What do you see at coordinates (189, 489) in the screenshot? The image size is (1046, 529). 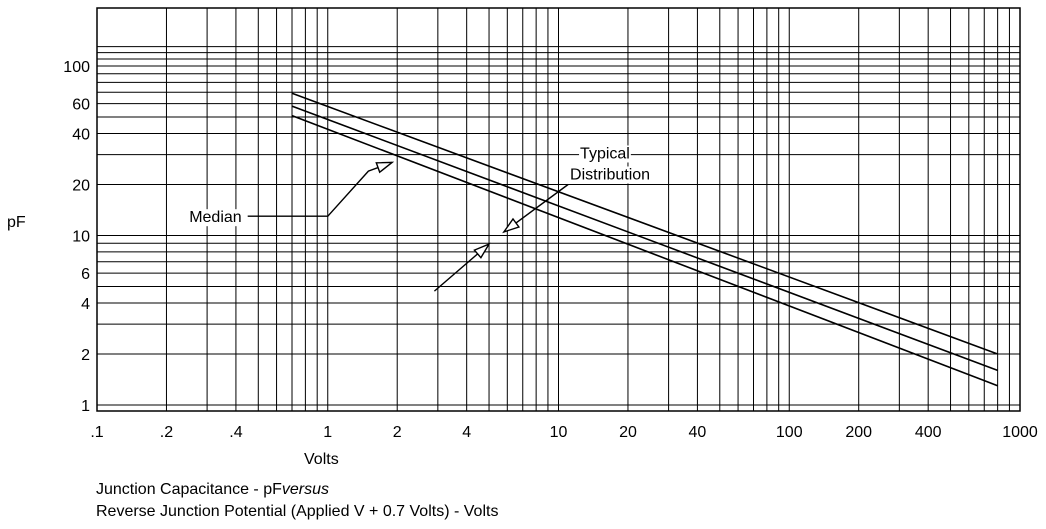 I see `caption-prefix: Junction Capacitance - pF` at bounding box center [189, 489].